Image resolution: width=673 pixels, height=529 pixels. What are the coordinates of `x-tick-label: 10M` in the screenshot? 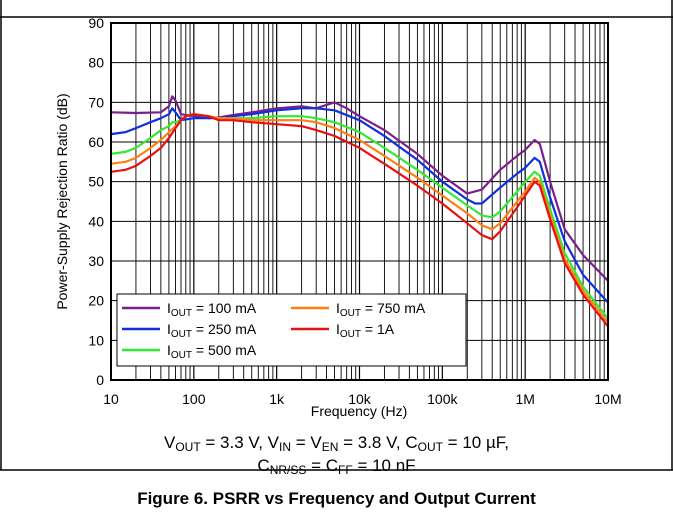 It's located at (607, 399).